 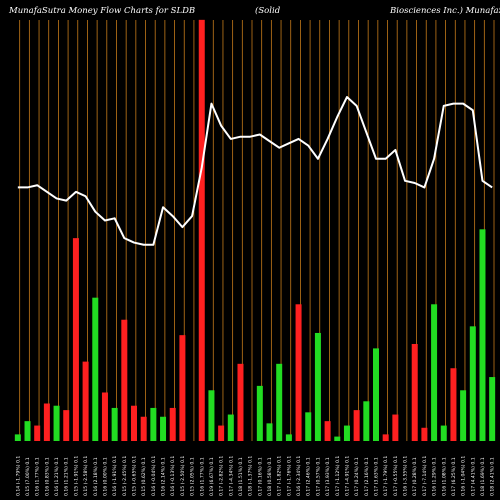 What do you see at coordinates (251, 476) in the screenshot?
I see `x-tick-label: 0.18 (-1.37%) 0.1` at bounding box center [251, 476].